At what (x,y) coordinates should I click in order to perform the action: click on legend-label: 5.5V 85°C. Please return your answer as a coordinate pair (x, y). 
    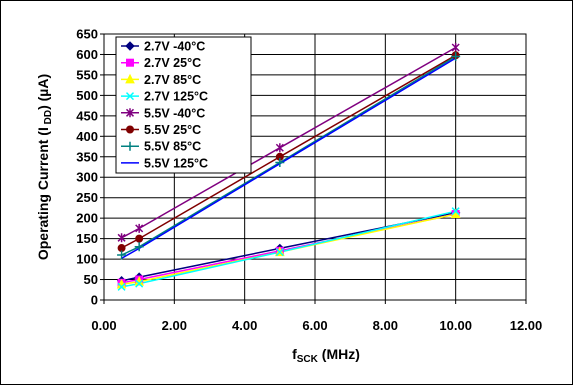
    Looking at the image, I should click on (172, 147).